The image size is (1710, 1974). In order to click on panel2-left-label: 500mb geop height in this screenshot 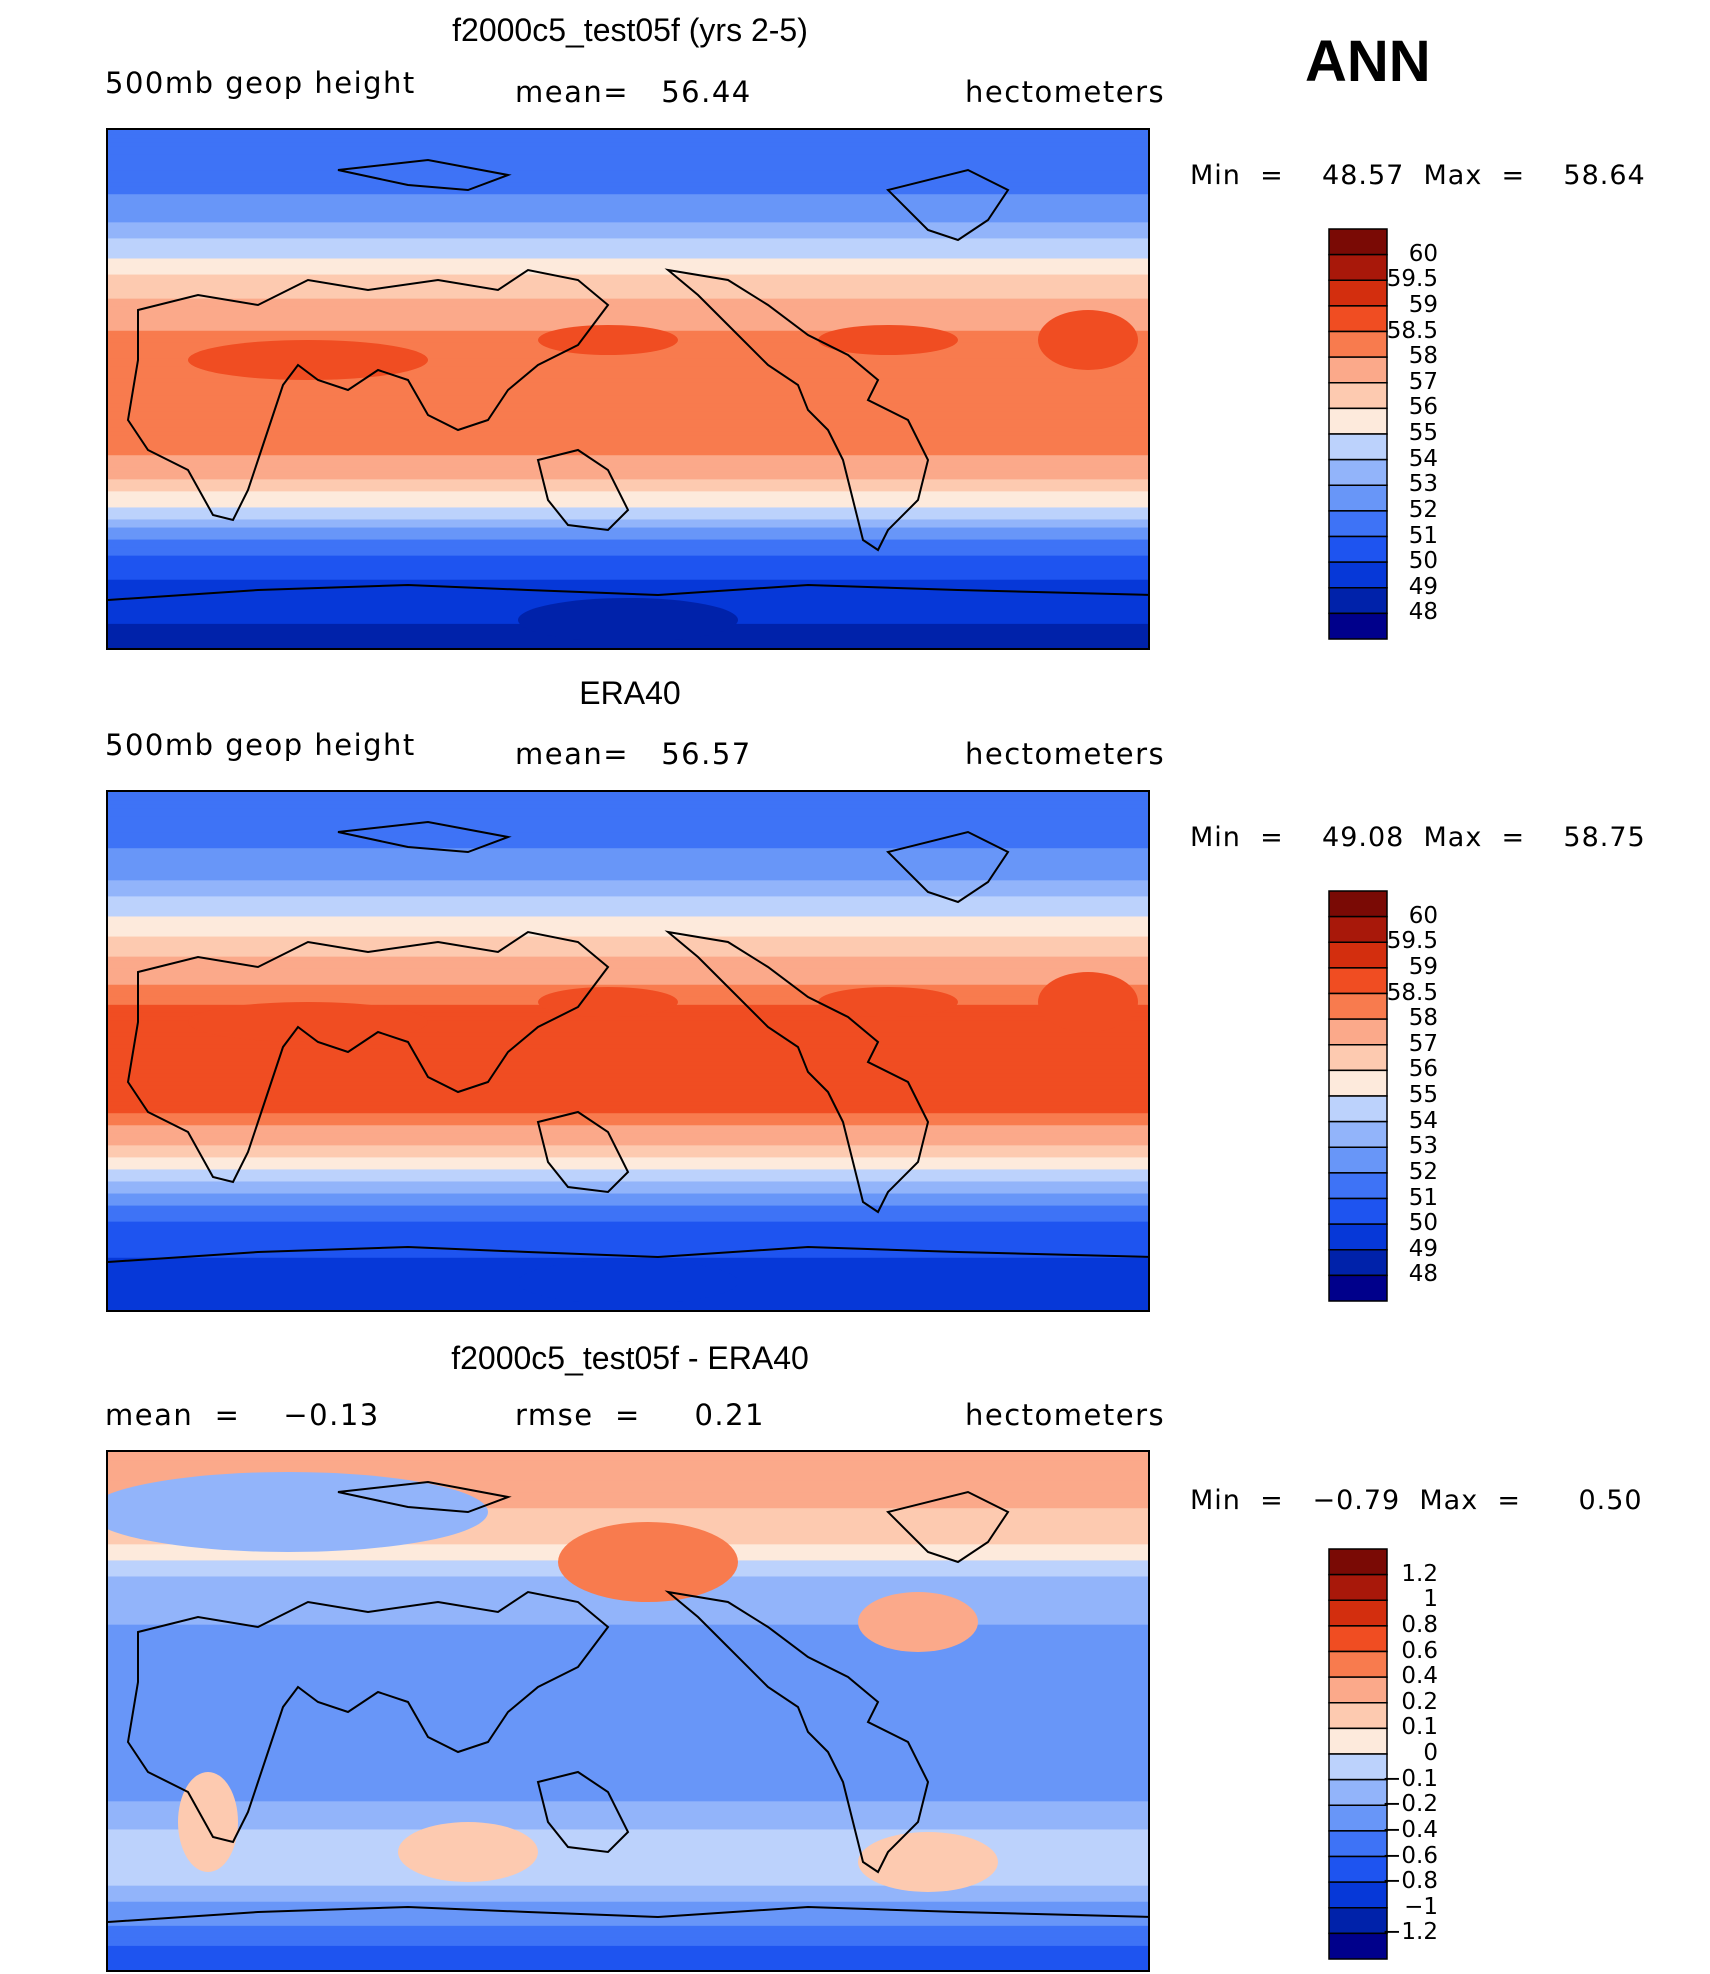, I will do `click(260, 745)`.